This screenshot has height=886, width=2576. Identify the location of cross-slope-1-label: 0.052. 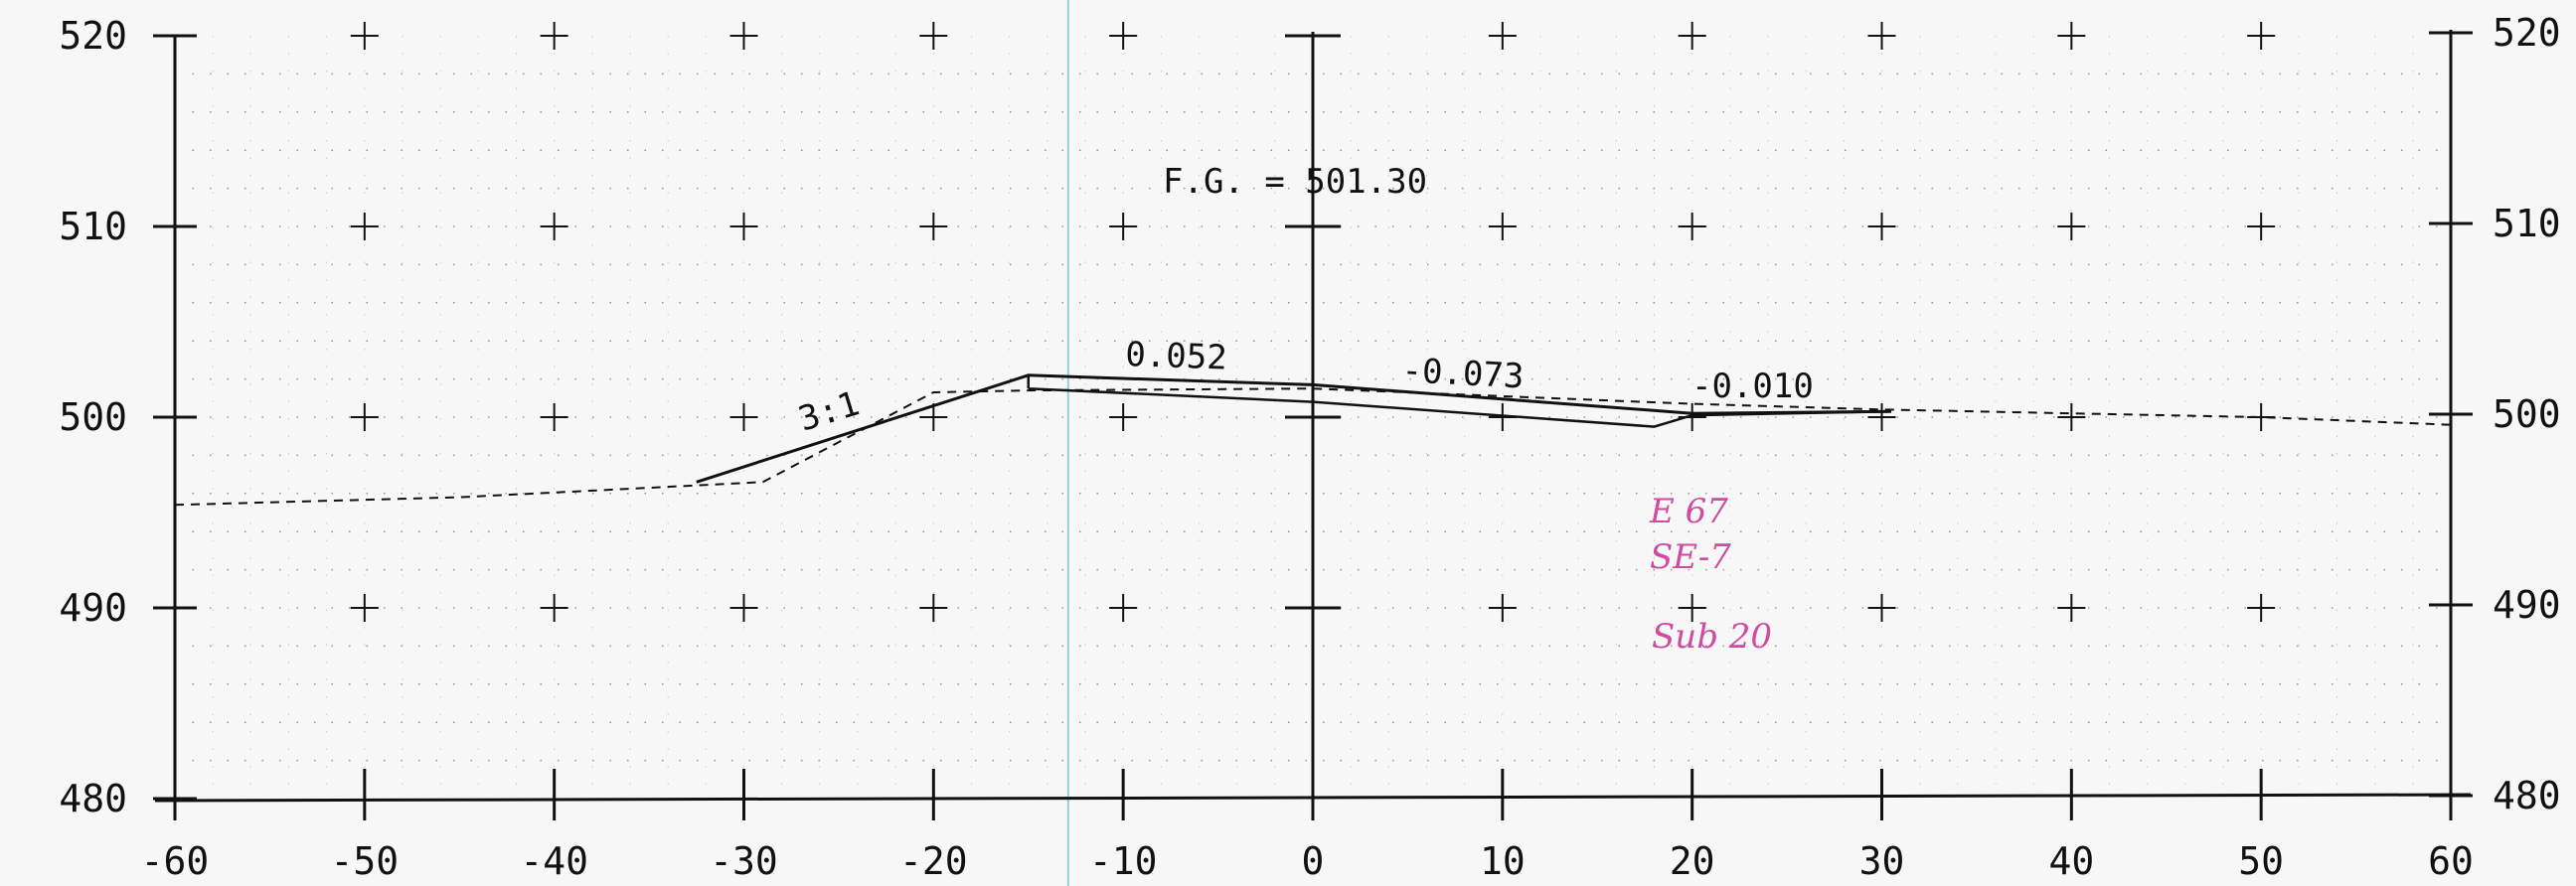
(1176, 356).